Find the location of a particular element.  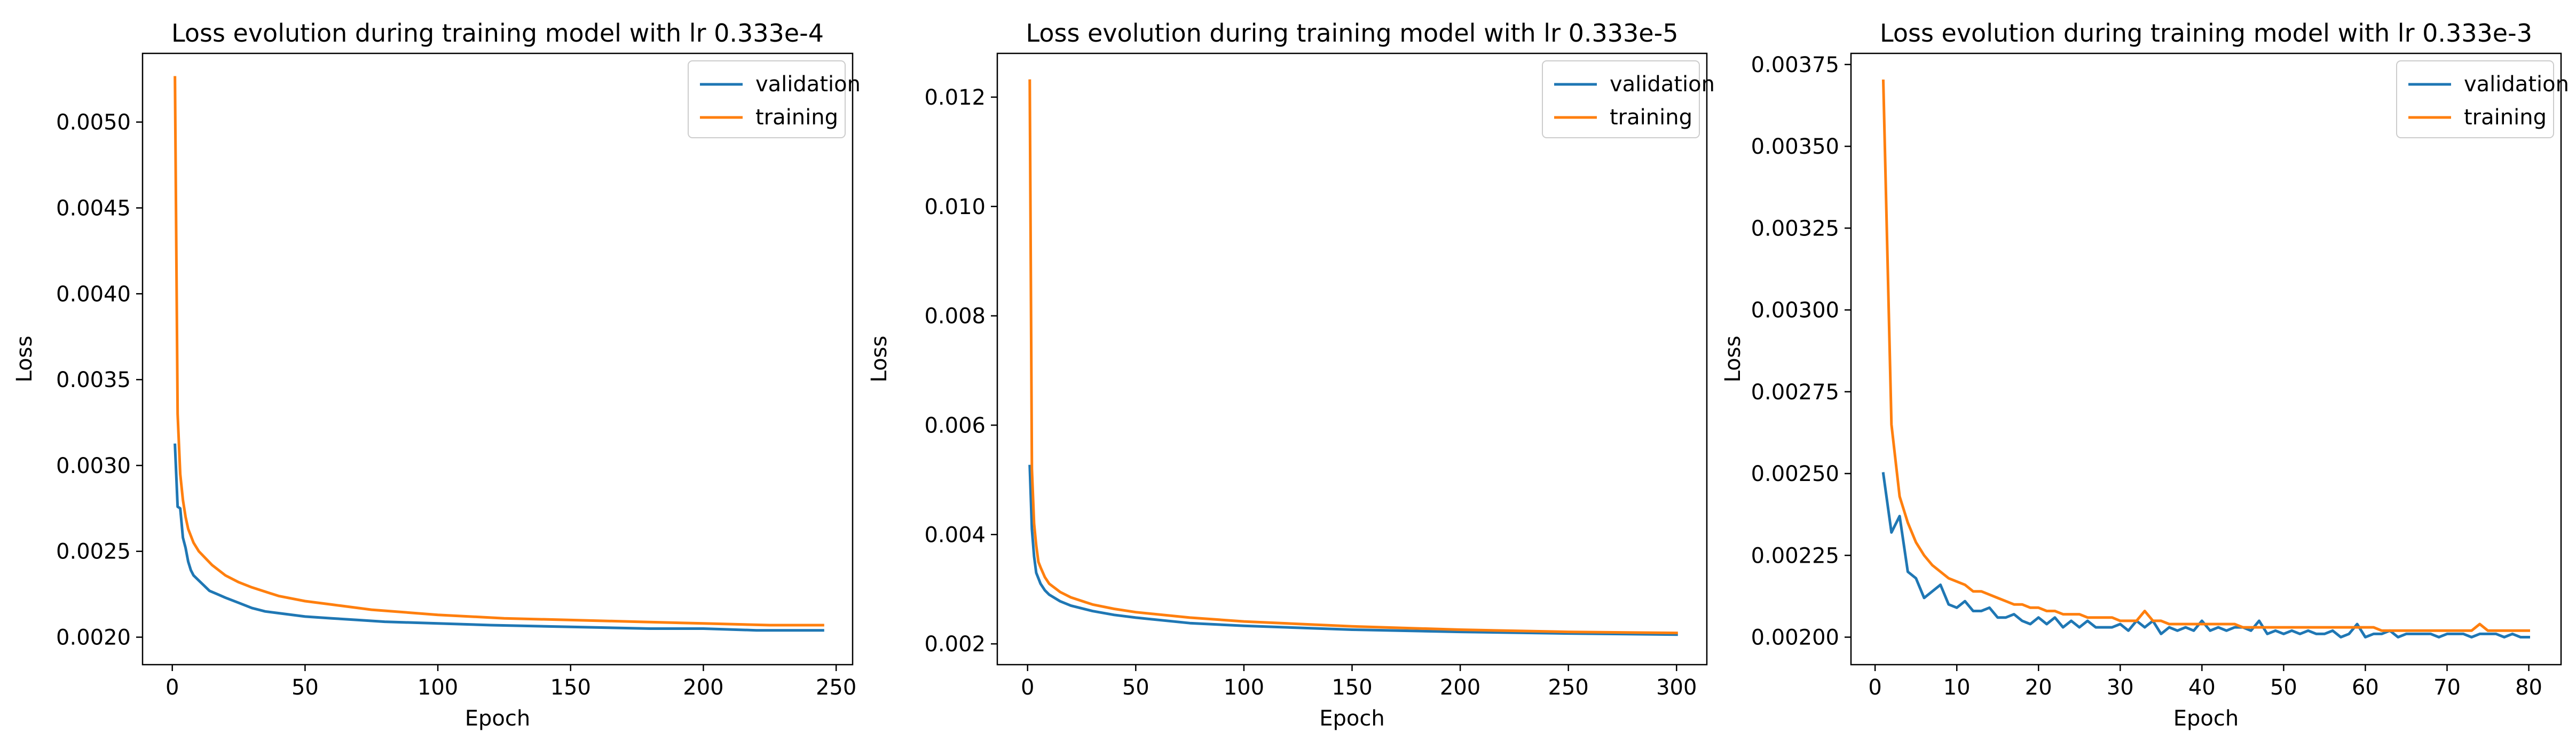

y-tick-label: 0.012 is located at coordinates (955, 98).